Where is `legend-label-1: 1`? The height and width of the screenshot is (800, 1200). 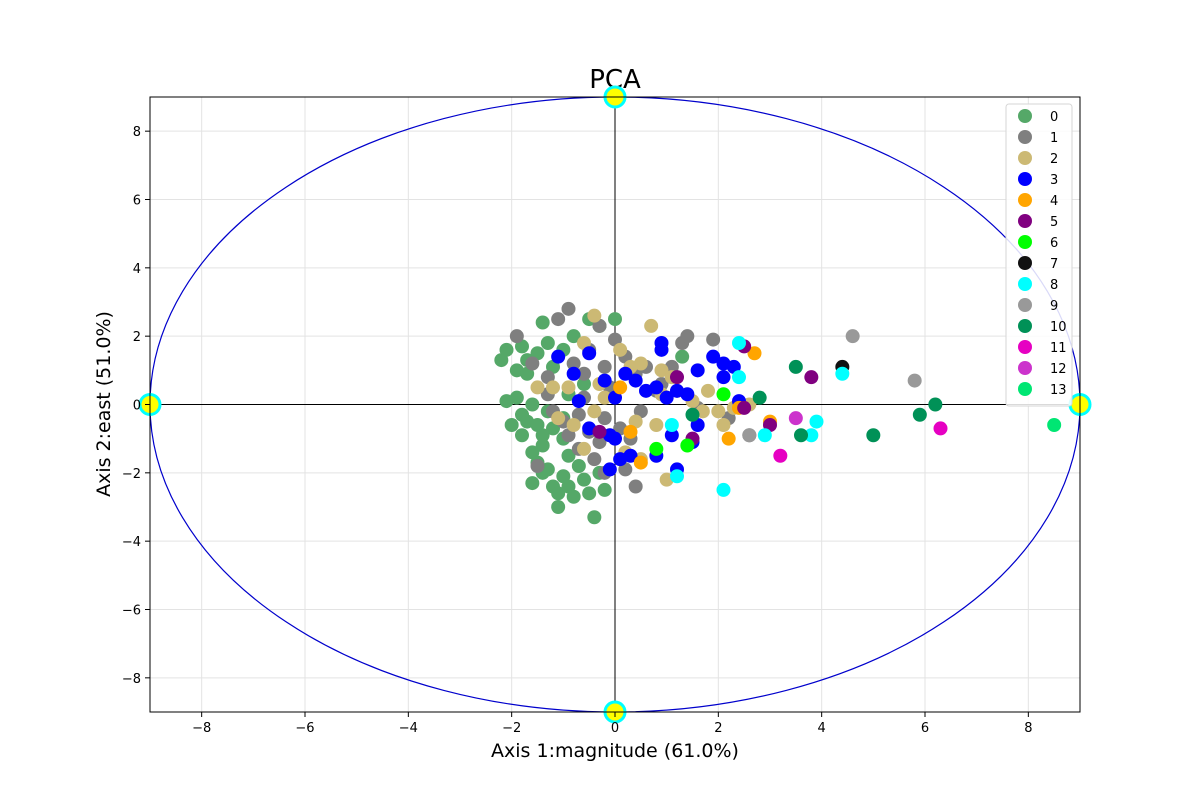
legend-label-1: 1 is located at coordinates (1054, 138).